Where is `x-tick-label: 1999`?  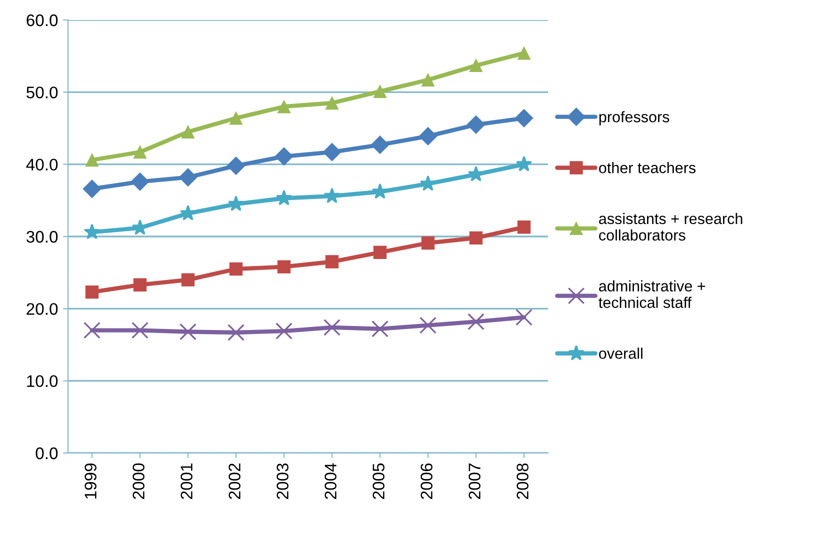
x-tick-label: 1999 is located at coordinates (90, 481).